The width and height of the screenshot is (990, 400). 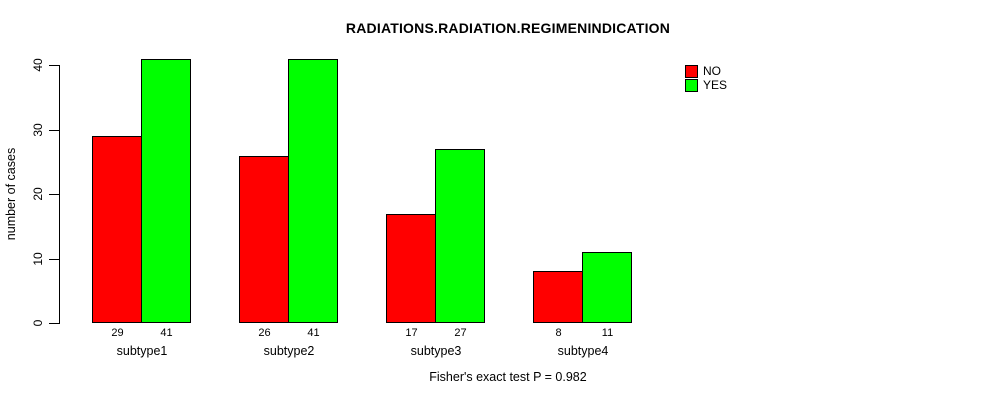 What do you see at coordinates (117, 333) in the screenshot?
I see `bar-value-label: 29` at bounding box center [117, 333].